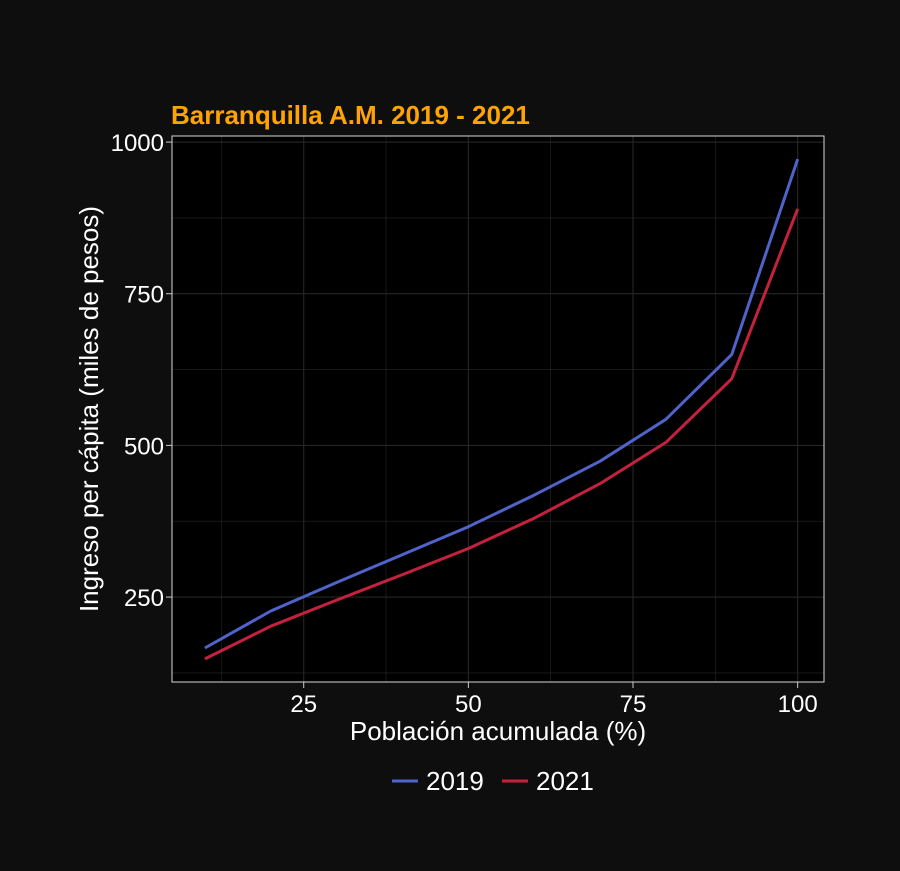  Describe the element at coordinates (144, 598) in the screenshot. I see `y-tick-label: 250` at that location.